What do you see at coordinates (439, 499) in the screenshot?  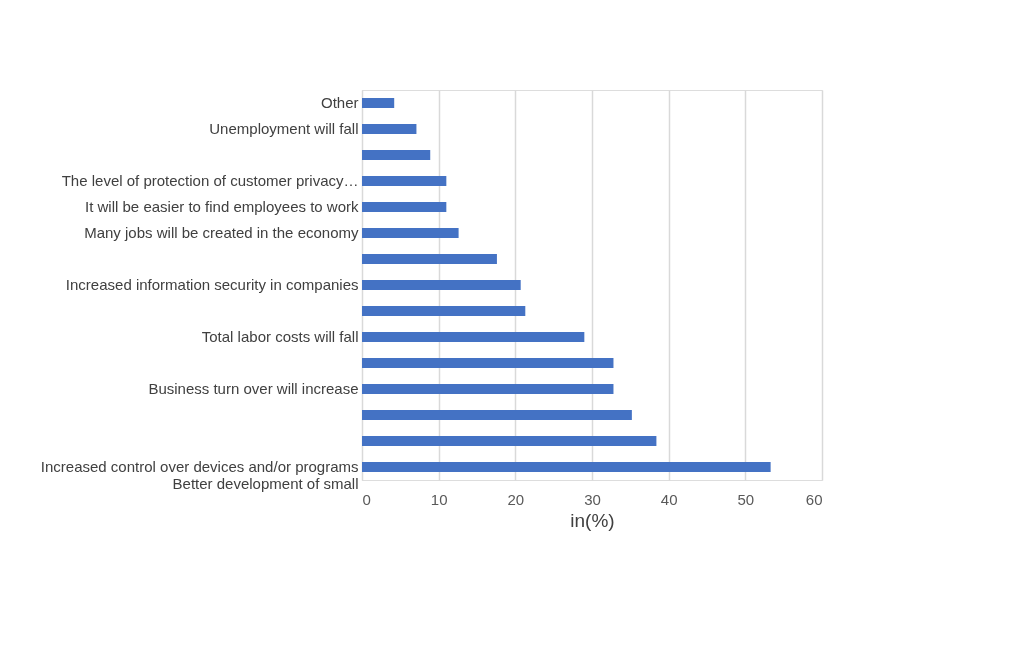 I see `x-tick-label: 10` at bounding box center [439, 499].